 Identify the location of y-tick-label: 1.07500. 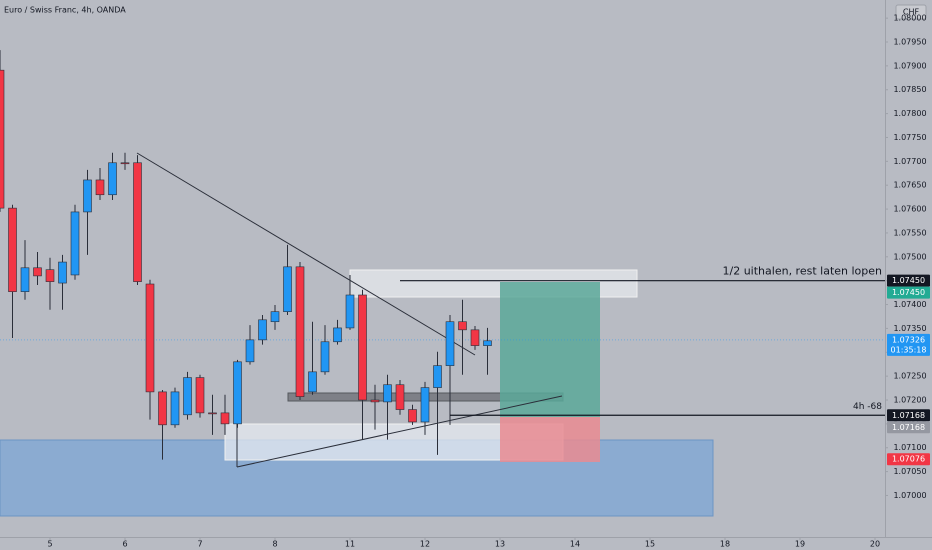
(909, 256).